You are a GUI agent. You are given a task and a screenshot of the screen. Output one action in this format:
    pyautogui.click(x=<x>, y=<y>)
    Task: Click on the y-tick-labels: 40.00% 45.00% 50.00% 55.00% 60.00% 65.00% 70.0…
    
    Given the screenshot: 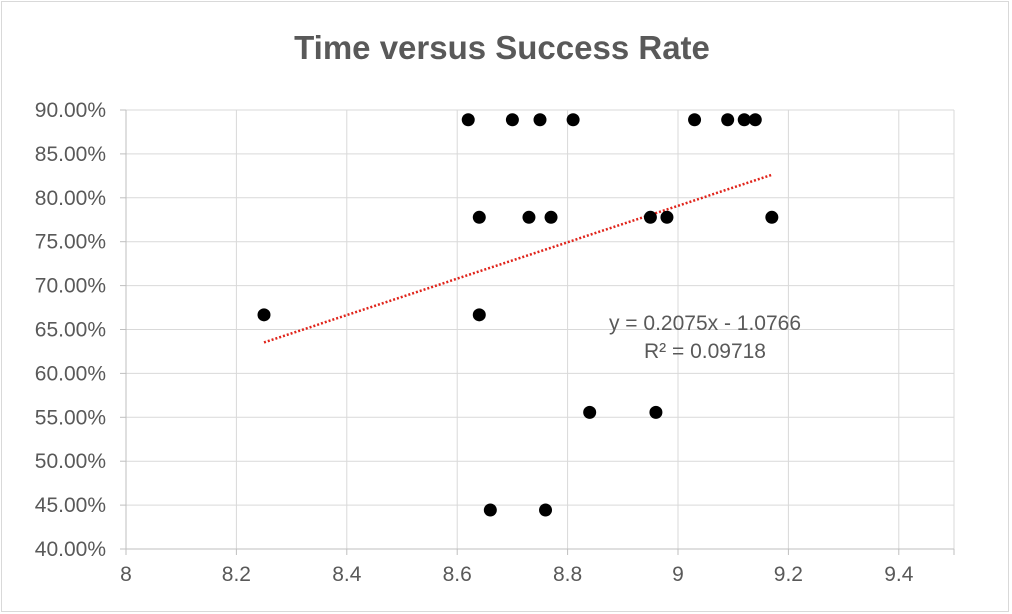 What is the action you would take?
    pyautogui.click(x=70, y=330)
    